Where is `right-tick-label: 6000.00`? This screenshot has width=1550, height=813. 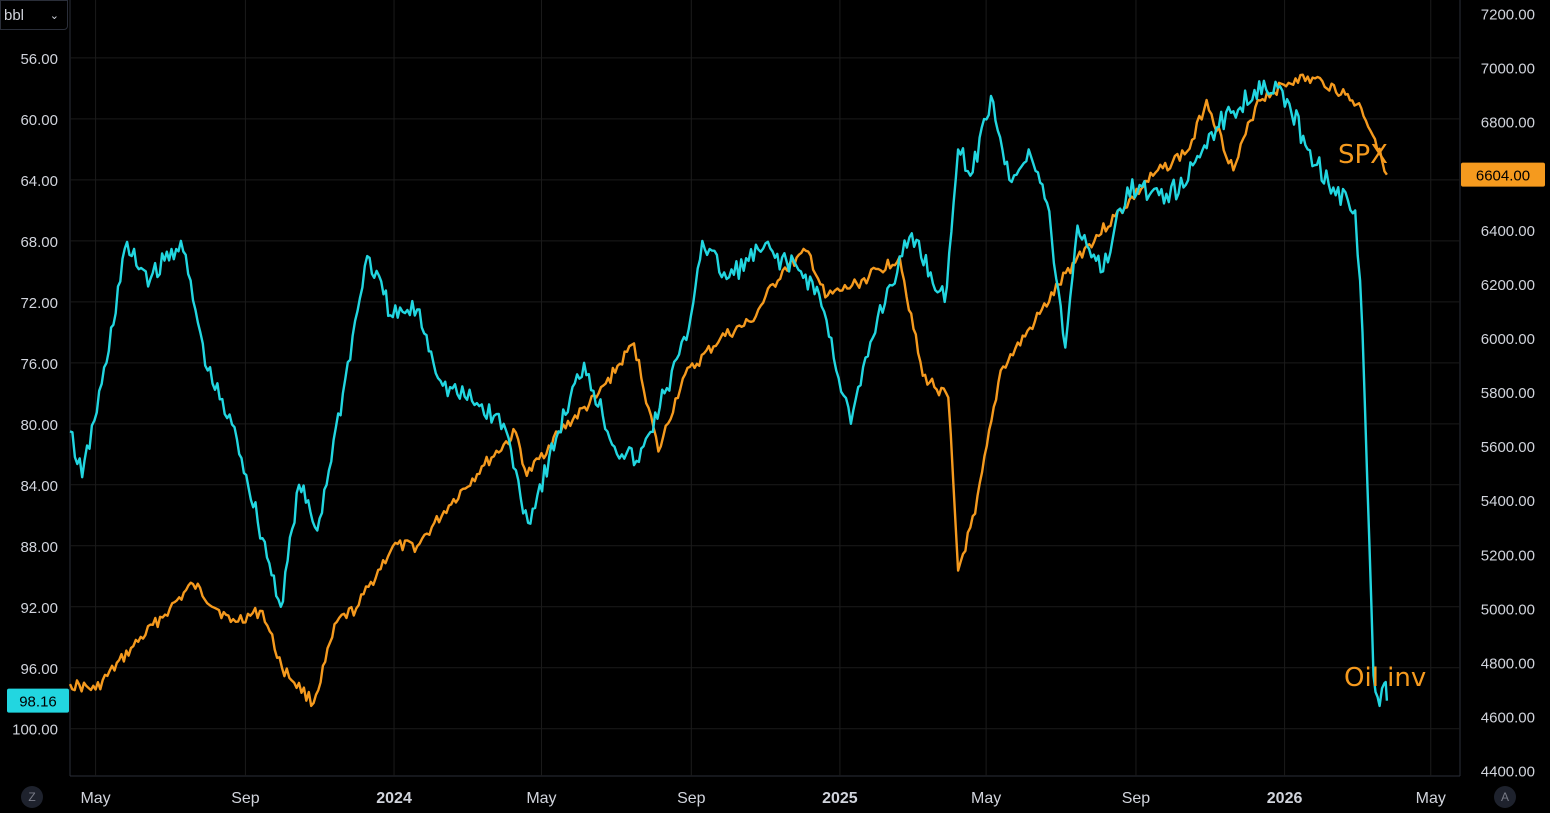 right-tick-label: 6000.00 is located at coordinates (1508, 339).